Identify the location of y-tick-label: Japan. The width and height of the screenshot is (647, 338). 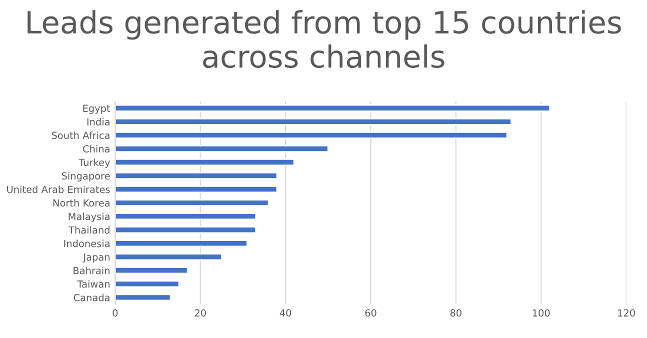
(96, 258).